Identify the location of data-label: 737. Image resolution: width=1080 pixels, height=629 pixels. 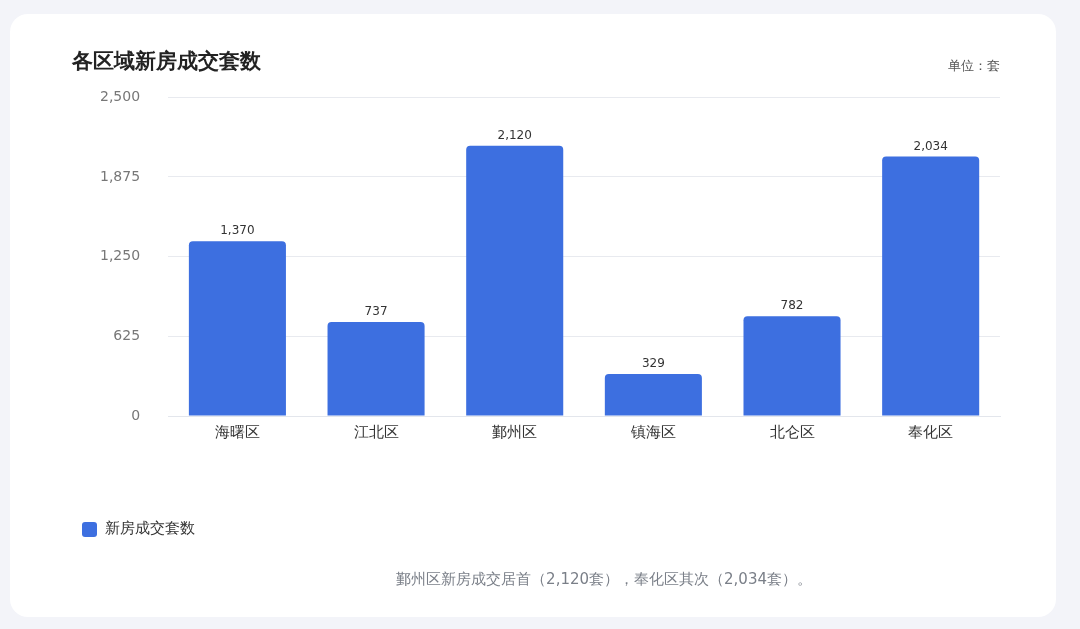
(376, 311).